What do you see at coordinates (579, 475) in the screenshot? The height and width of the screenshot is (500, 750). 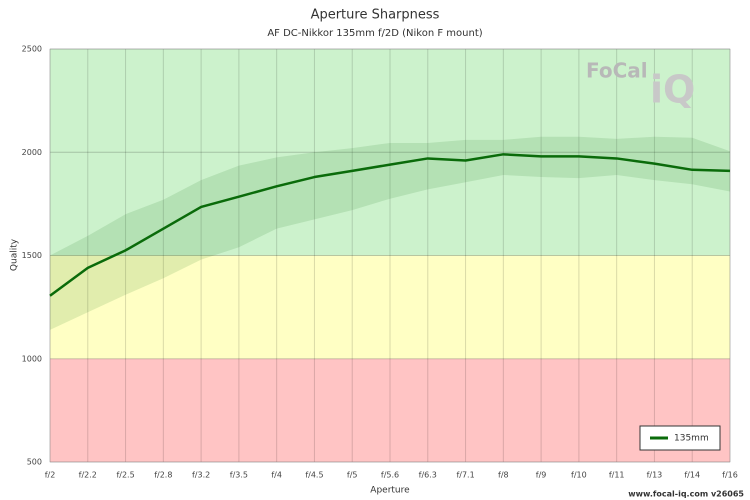 I see `x-tick-label: f/10` at bounding box center [579, 475].